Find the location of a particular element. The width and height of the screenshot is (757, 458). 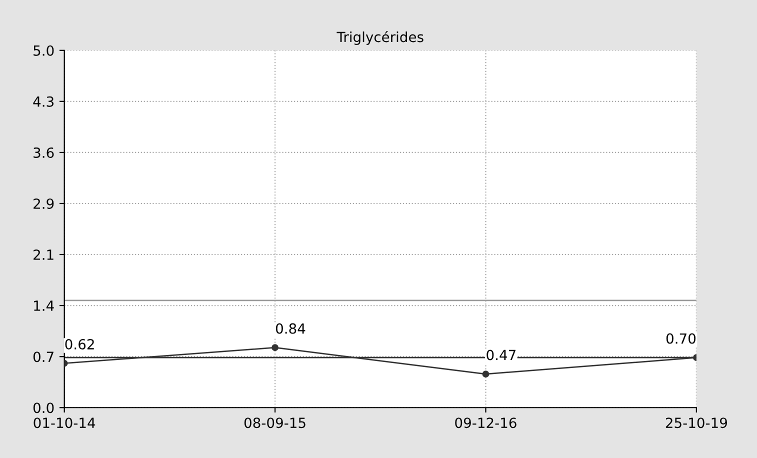

x-tick-label: 25-10-19 is located at coordinates (696, 423).